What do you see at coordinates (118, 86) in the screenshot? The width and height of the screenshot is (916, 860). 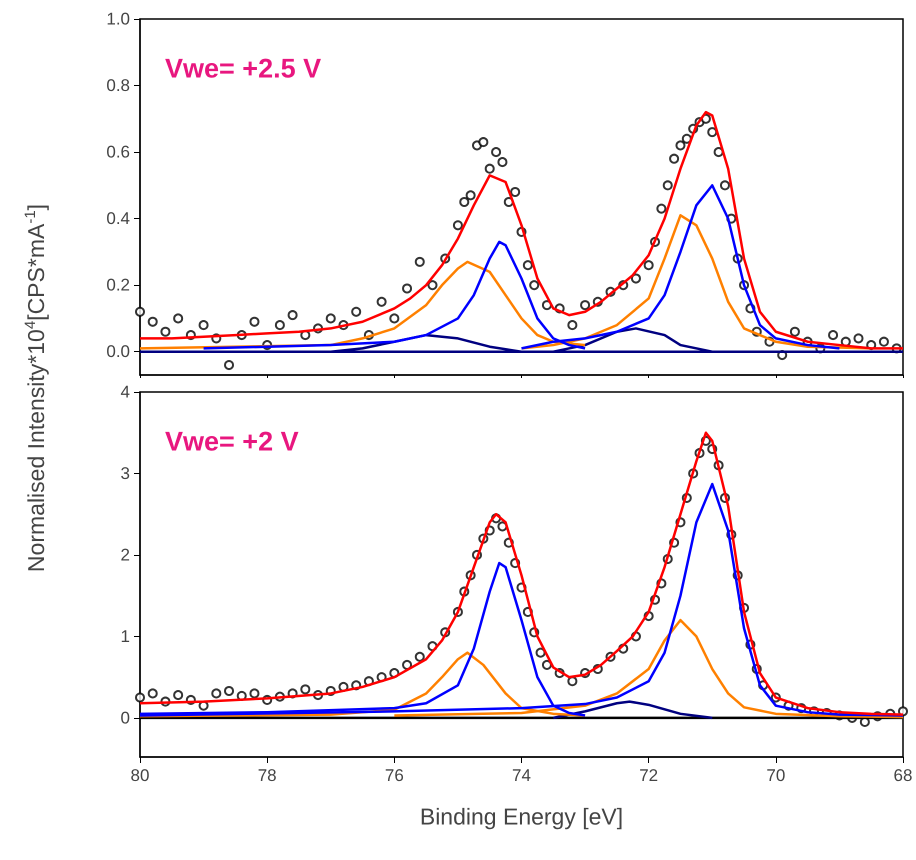 I see `y-tick-label: 0.8` at bounding box center [118, 86].